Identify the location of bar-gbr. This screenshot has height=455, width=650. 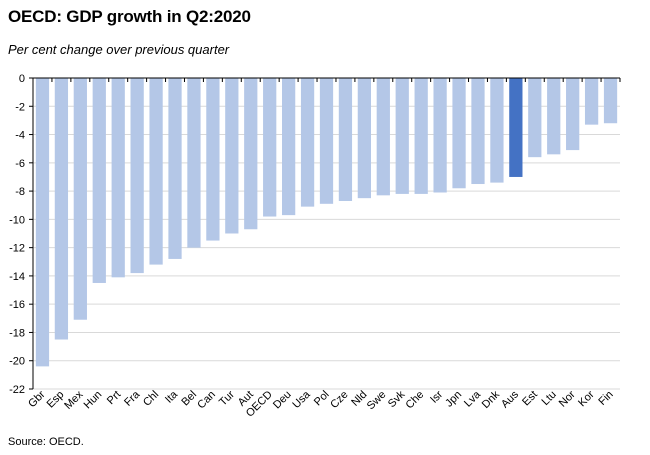
(42, 222).